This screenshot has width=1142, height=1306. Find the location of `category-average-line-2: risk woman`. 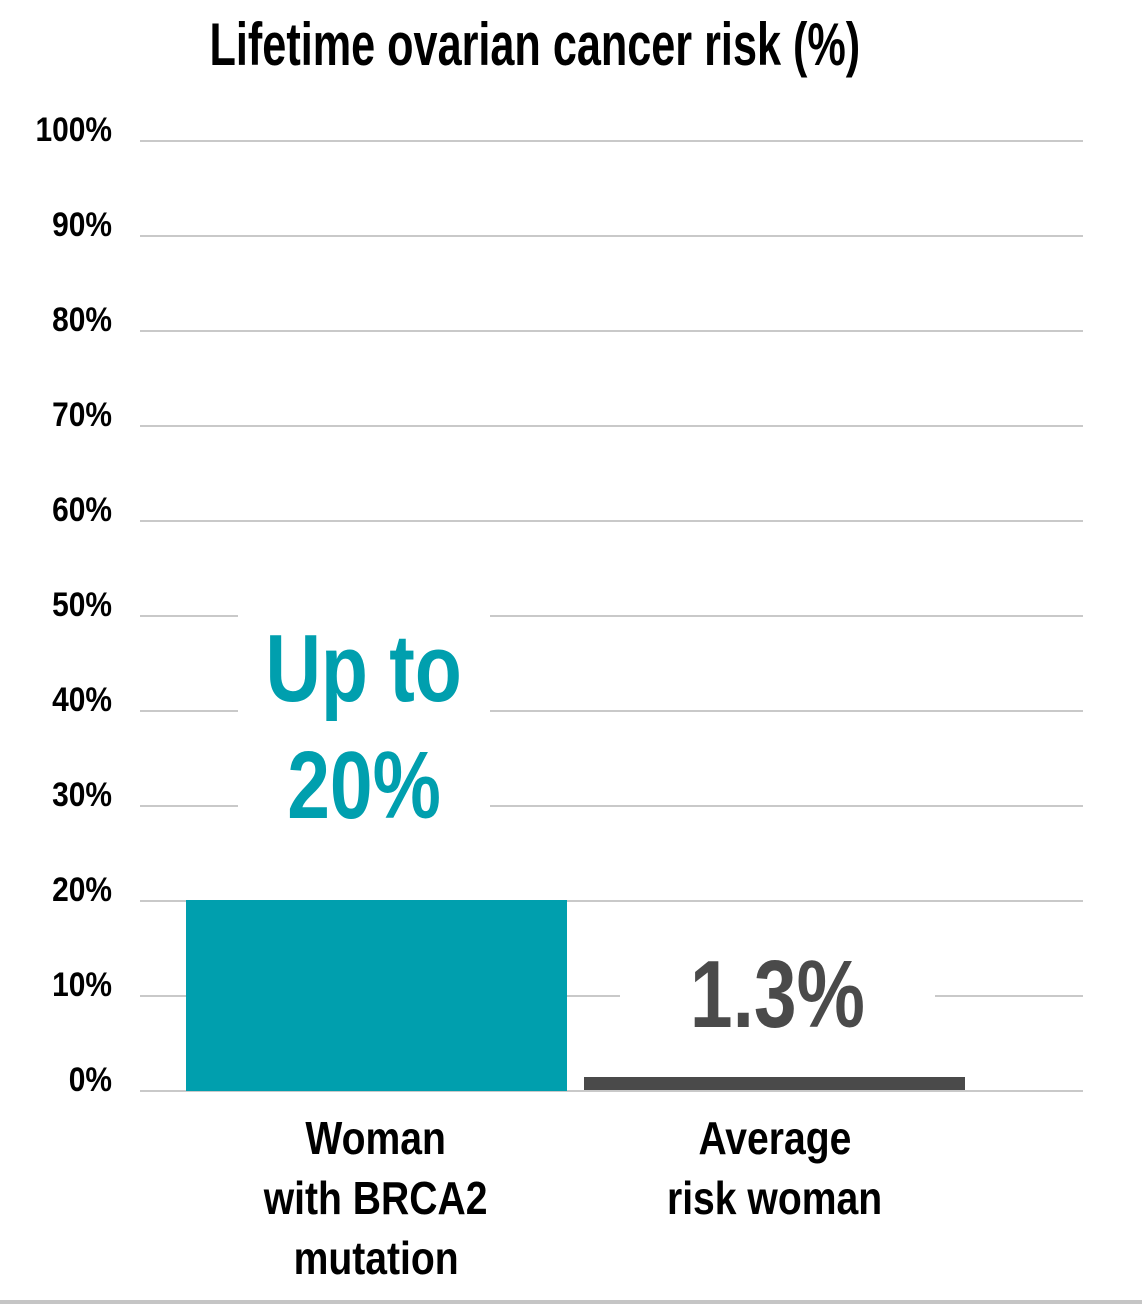

category-average-line-2: risk woman is located at coordinates (775, 1198).